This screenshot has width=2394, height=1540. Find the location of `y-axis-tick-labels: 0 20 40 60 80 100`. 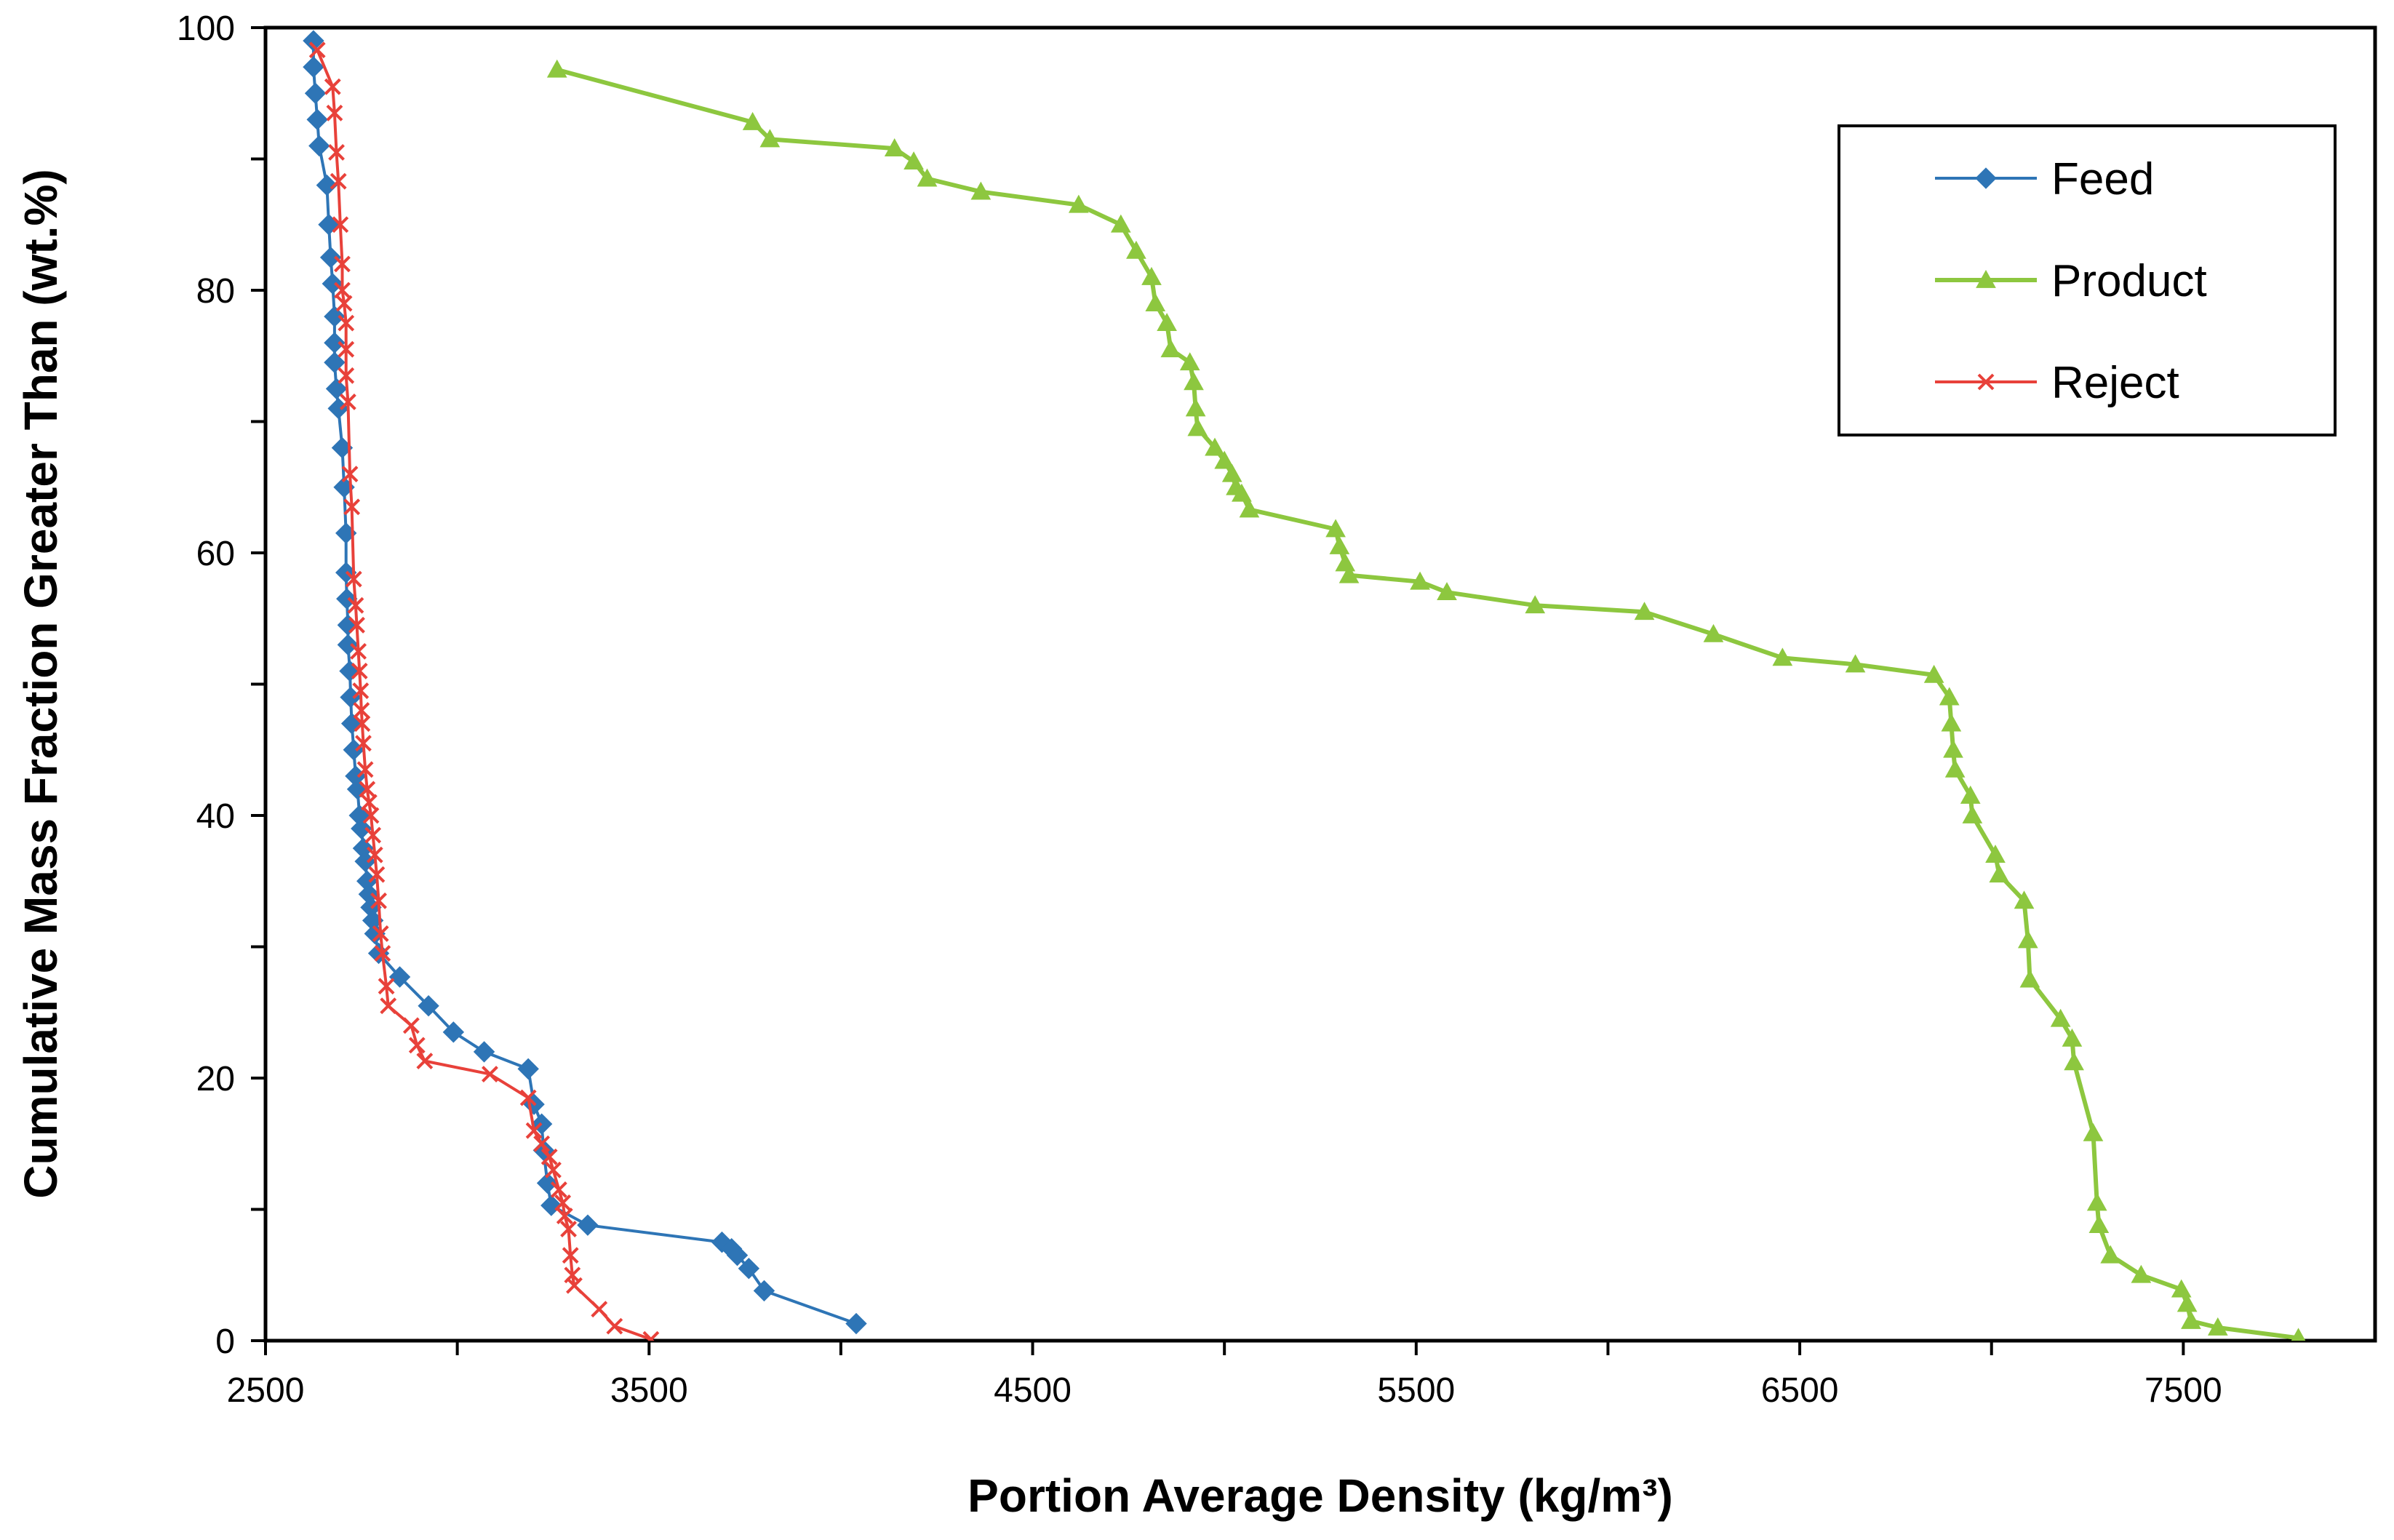

y-axis-tick-labels: 0 20 40 60 80 100 is located at coordinates (206, 685).